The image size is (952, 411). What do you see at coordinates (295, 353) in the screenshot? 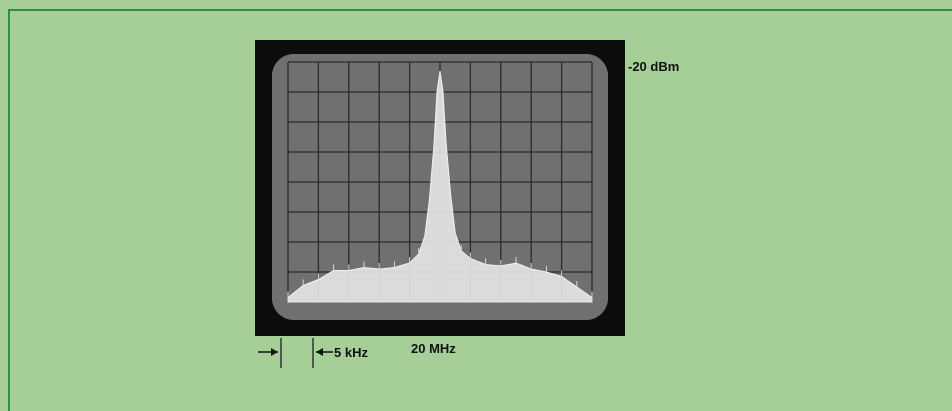
I see `span-marker-arrows` at bounding box center [295, 353].